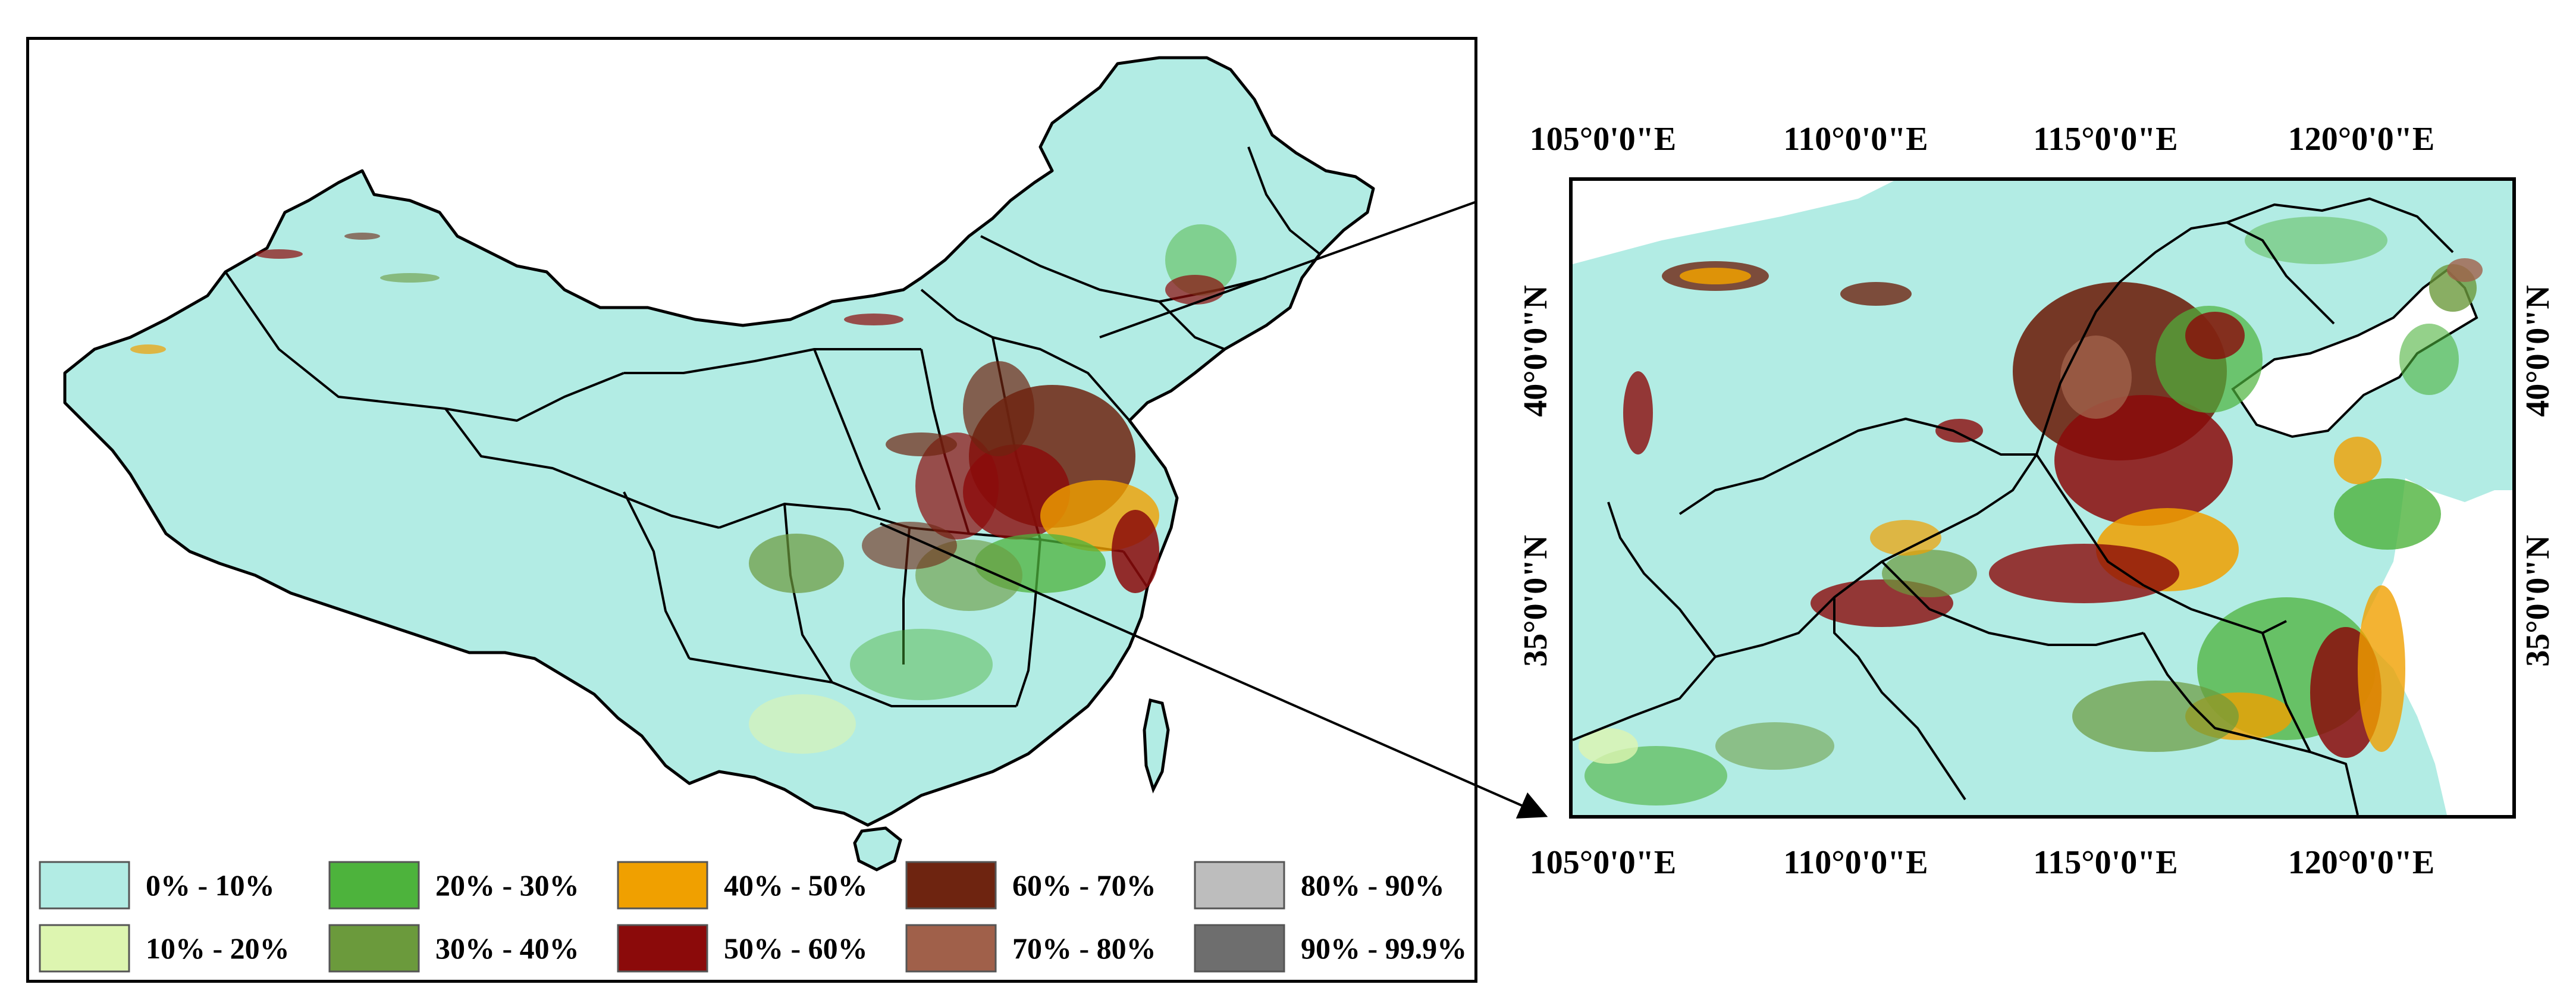 This screenshot has height=1003, width=2576. Describe the element at coordinates (1384, 949) in the screenshot. I see `legend-label-9: 90% - 99.9%` at that location.